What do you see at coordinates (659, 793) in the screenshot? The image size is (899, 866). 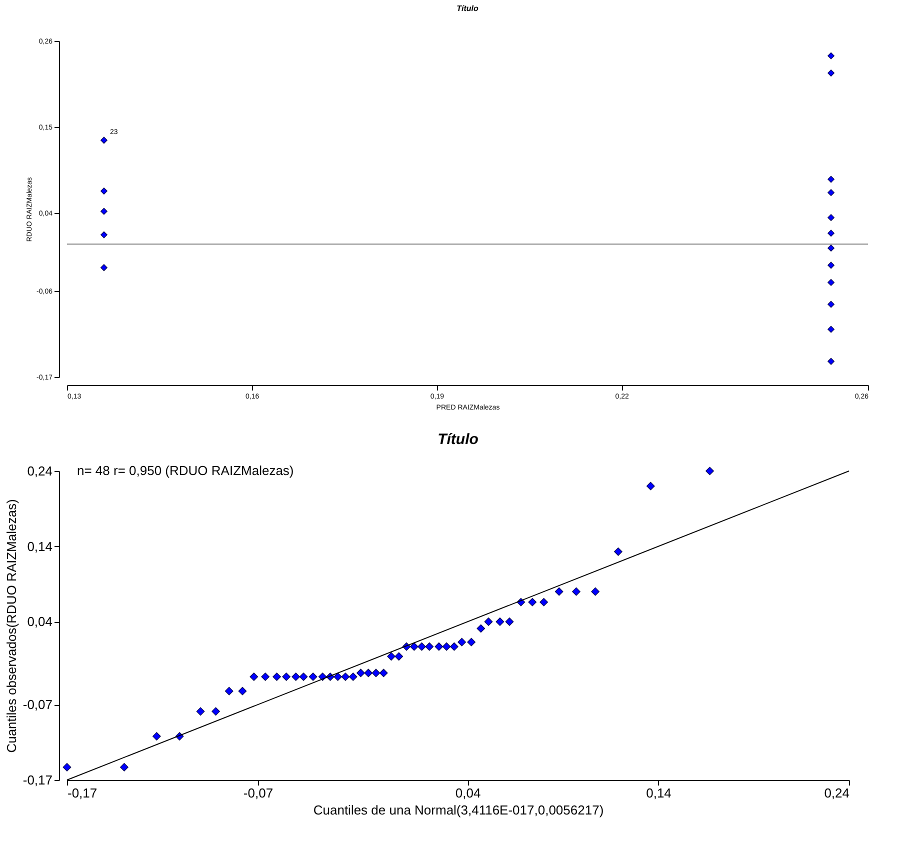 I see `x-tick-label: 0,14` at bounding box center [659, 793].